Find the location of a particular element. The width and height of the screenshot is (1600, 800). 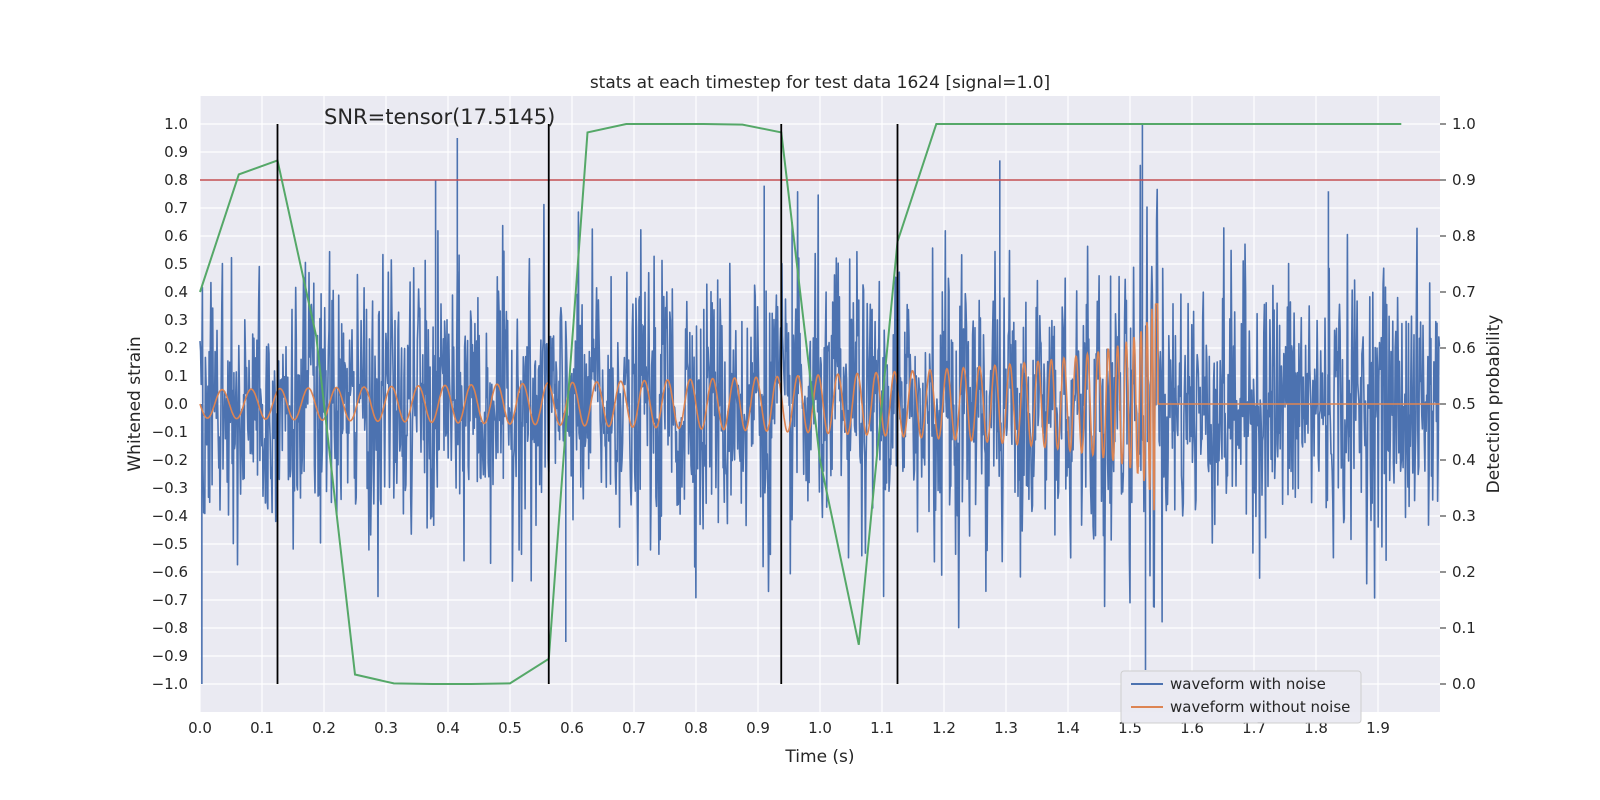

y-tick-label-right: 0.2 is located at coordinates (1464, 572).